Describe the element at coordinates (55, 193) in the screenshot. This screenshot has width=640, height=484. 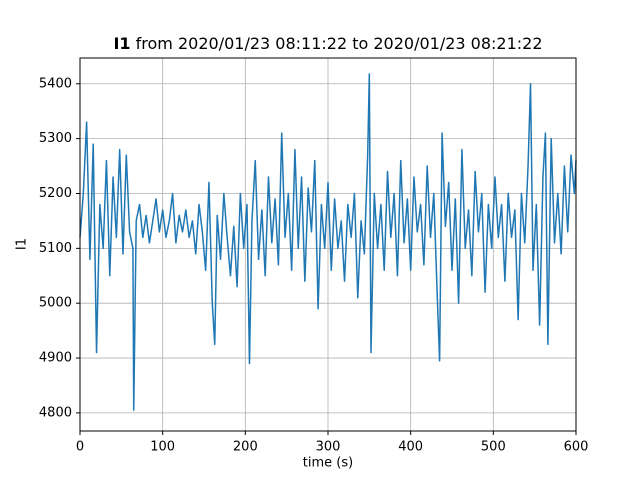
I see `y-tick-label: 5200` at that location.